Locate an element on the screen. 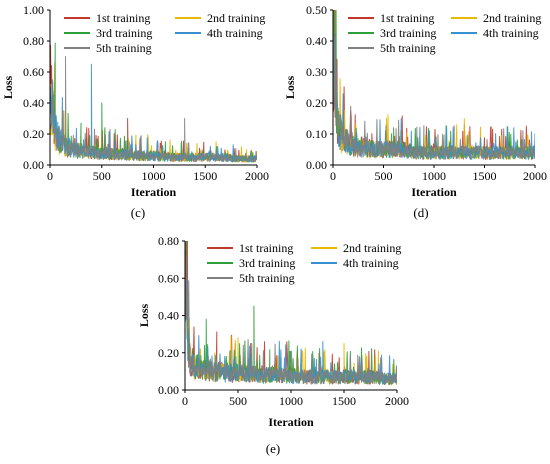 This screenshot has width=550, height=464. y-tick-label: 0.10 is located at coordinates (316, 134).